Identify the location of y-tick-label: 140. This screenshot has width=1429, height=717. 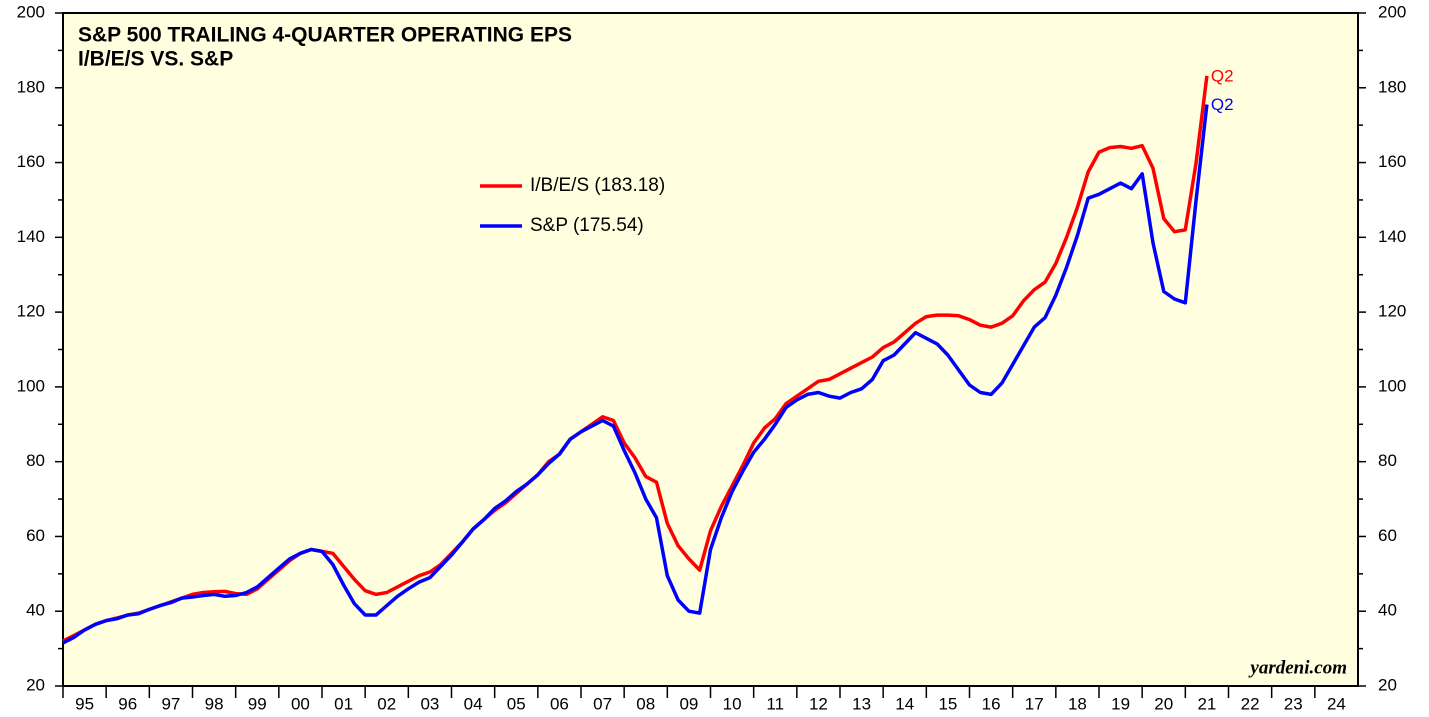
(31, 236).